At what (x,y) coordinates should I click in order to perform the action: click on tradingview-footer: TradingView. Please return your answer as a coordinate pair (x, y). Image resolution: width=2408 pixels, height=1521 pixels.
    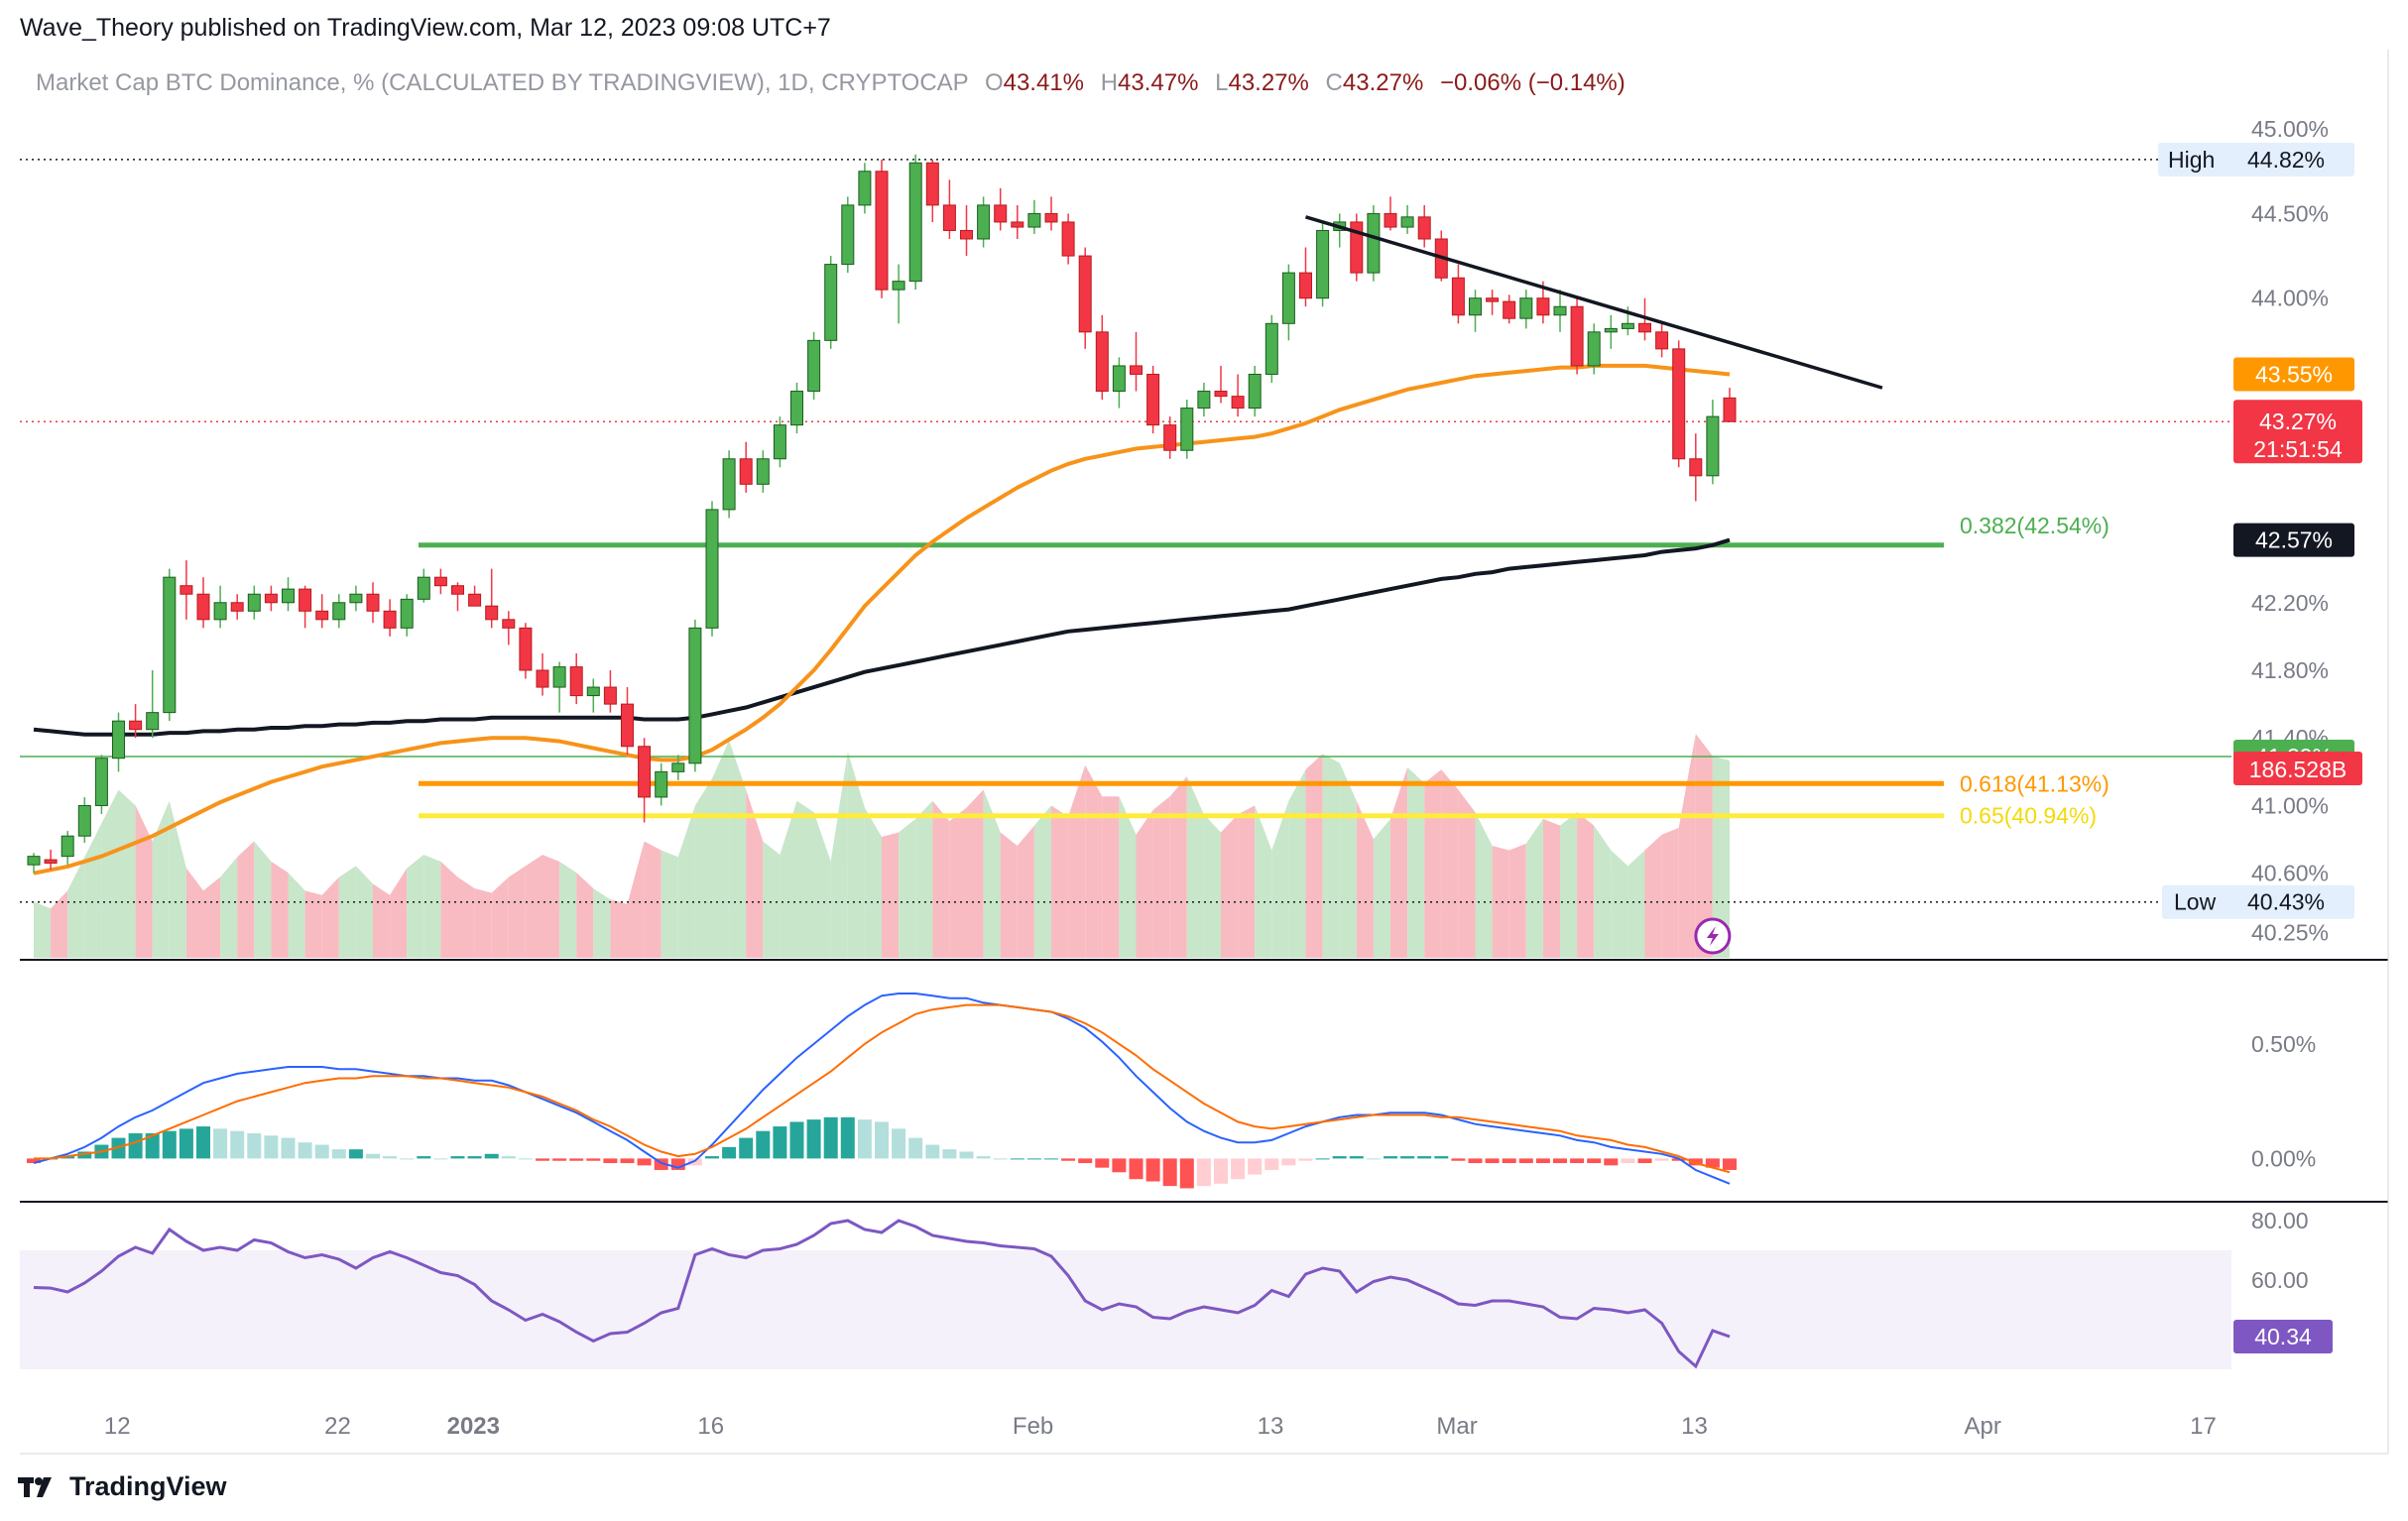
    Looking at the image, I should click on (123, 1486).